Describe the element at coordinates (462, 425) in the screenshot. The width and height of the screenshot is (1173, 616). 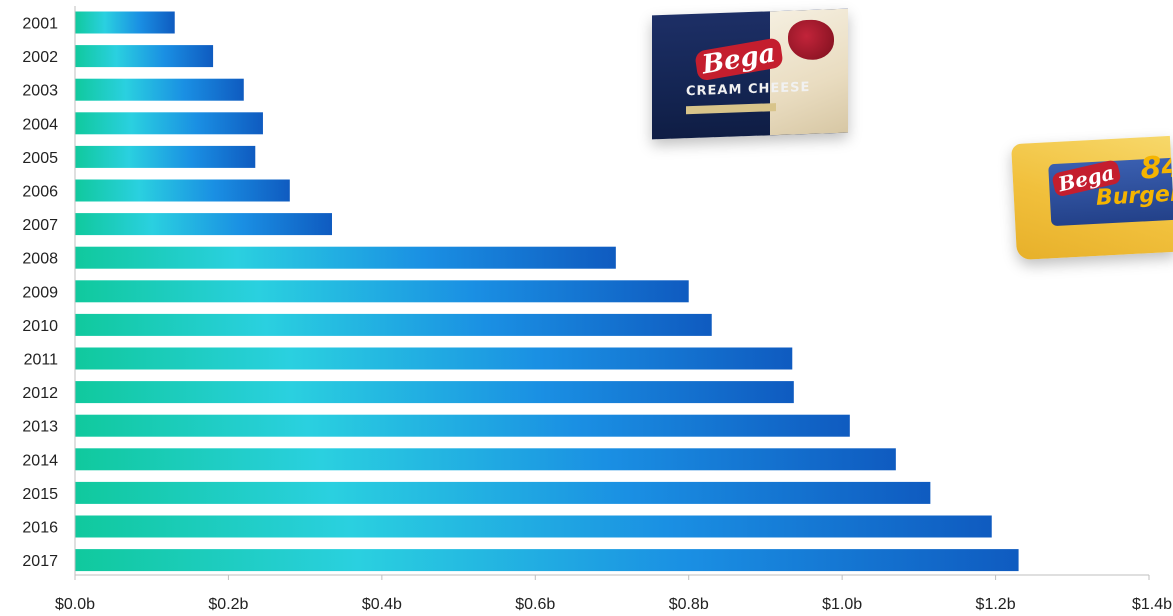
I see `bar-2013` at that location.